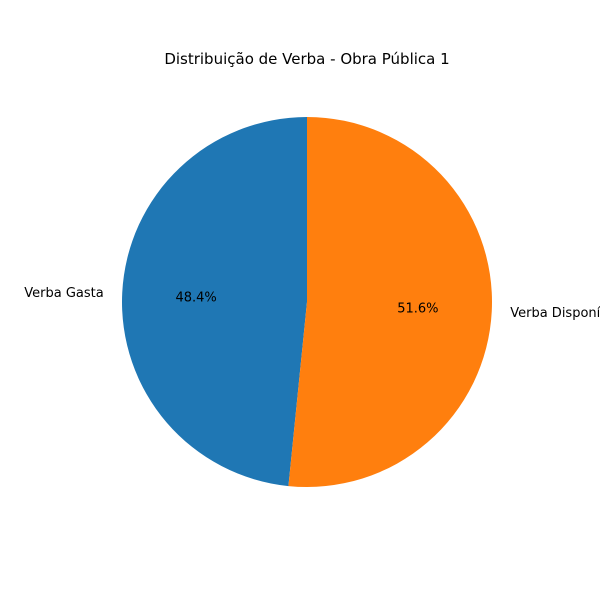  Describe the element at coordinates (306, 59) in the screenshot. I see `chart-title: Distribuição de Verba - Obra Pública 1` at that location.